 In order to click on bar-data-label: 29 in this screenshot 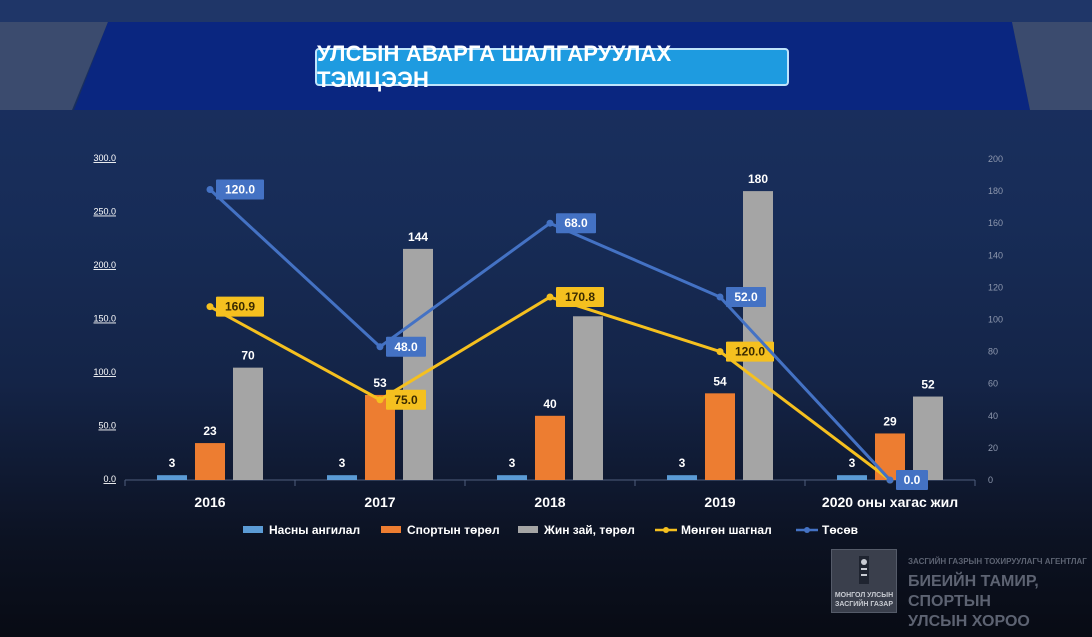, I will do `click(890, 421)`.